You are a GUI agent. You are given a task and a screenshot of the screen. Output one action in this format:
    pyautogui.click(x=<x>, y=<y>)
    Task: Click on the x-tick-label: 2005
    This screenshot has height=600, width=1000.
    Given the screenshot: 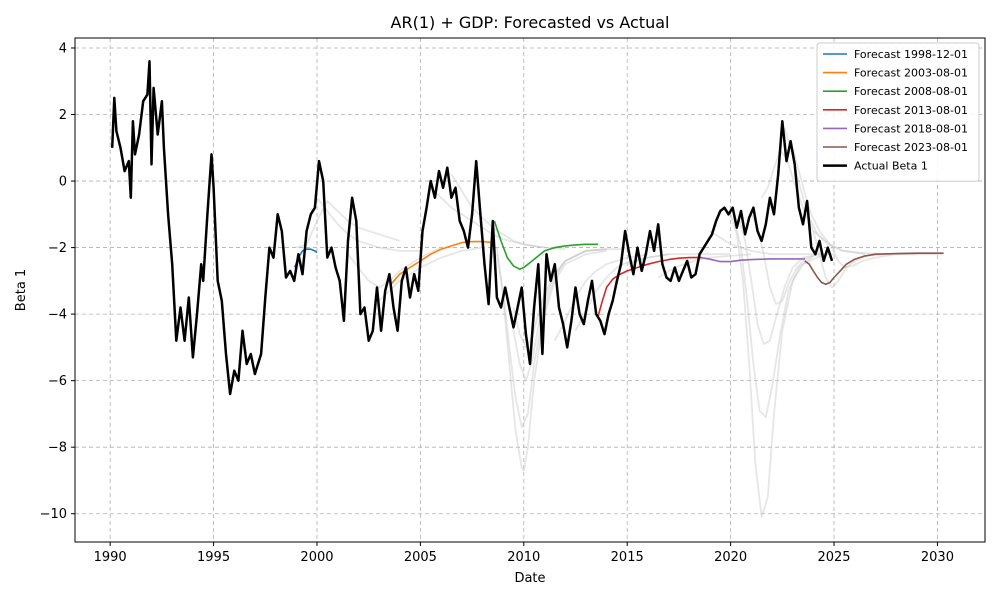 What is the action you would take?
    pyautogui.click(x=420, y=557)
    